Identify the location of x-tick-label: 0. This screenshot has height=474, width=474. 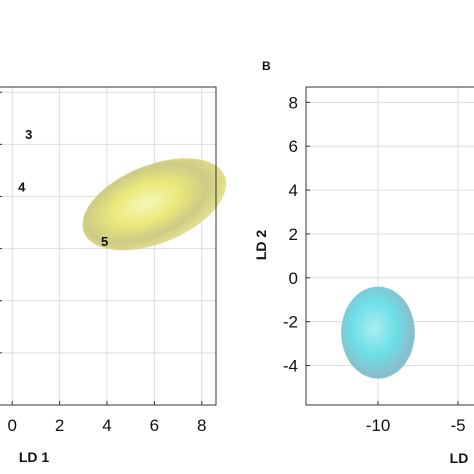
(11, 425).